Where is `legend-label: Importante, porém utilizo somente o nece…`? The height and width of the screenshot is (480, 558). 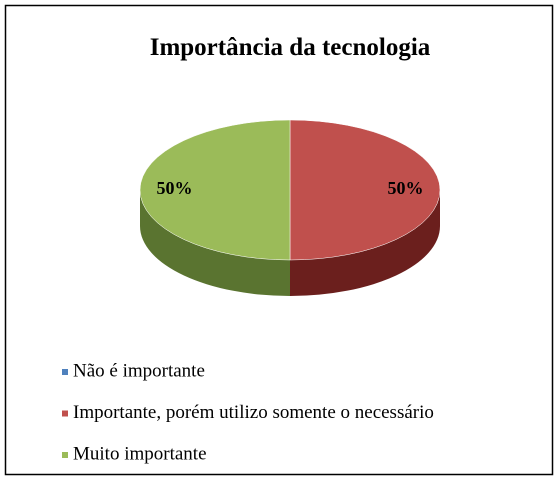
legend-label: Importante, porém utilizo somente o nece… is located at coordinates (253, 412).